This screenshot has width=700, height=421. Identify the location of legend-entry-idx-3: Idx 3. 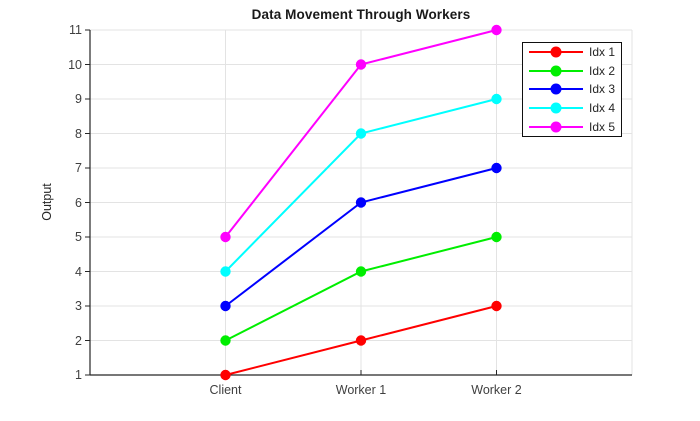
(572, 89).